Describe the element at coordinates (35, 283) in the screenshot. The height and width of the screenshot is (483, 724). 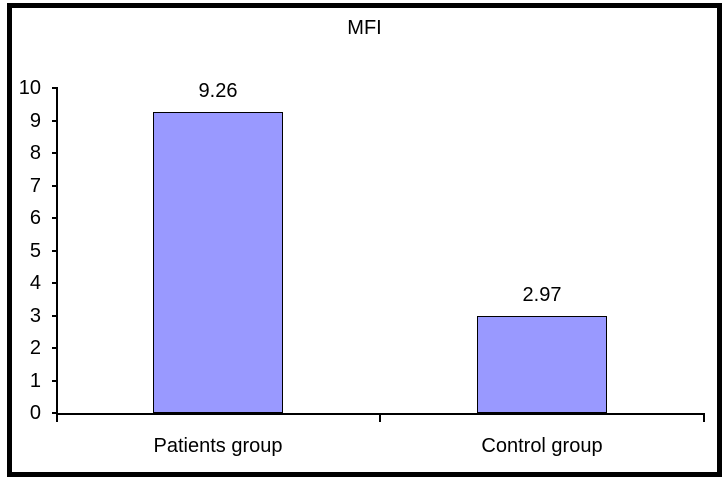
I see `y-axis-tick-label: 4` at that location.